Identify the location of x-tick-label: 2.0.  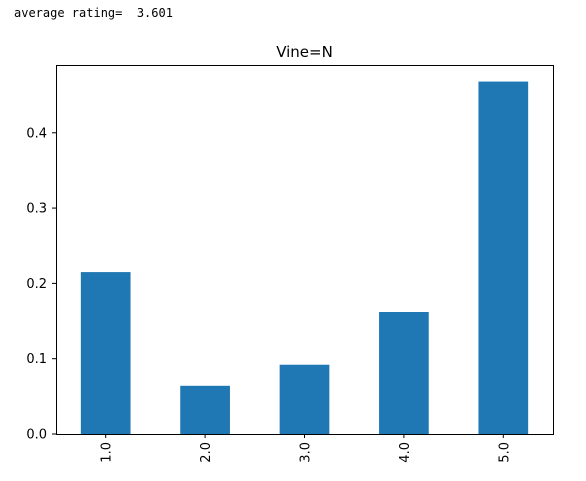
(206, 452).